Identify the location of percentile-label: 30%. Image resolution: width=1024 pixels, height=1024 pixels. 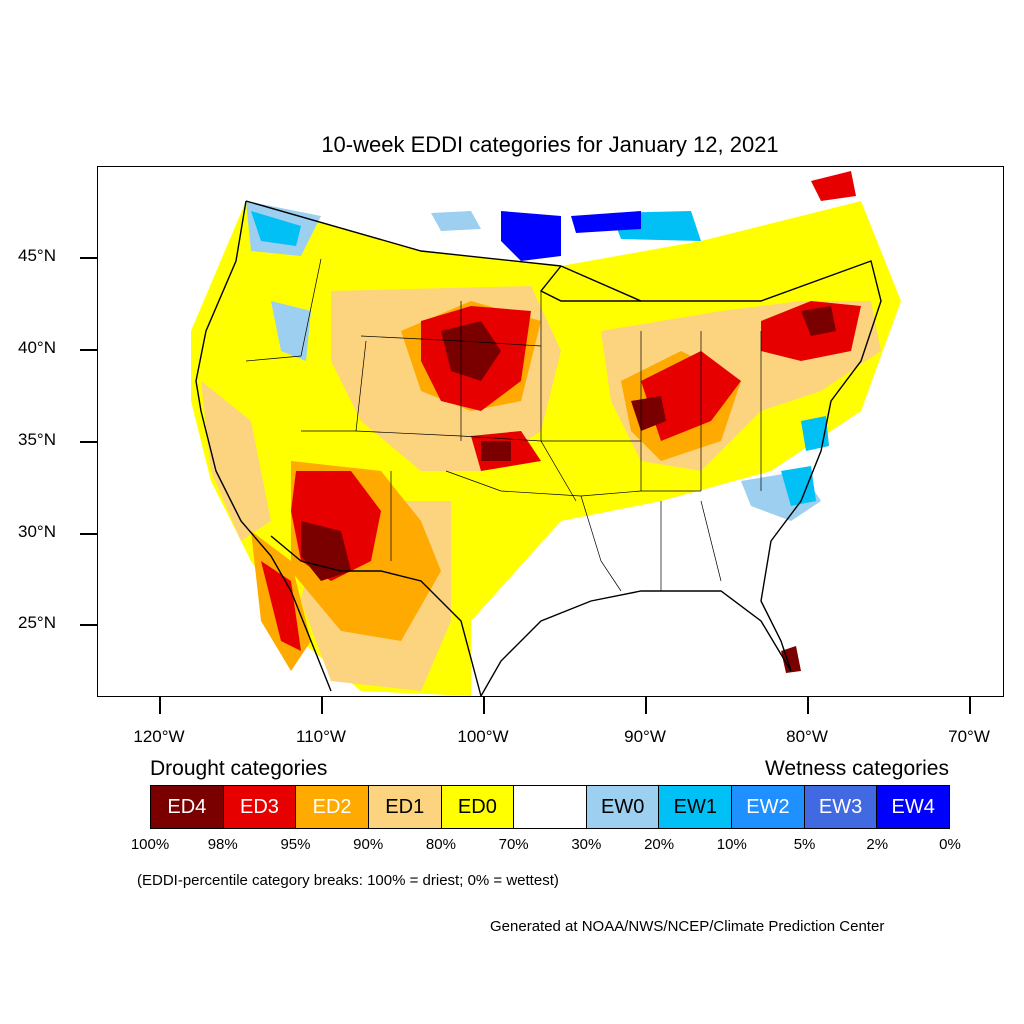
(586, 844).